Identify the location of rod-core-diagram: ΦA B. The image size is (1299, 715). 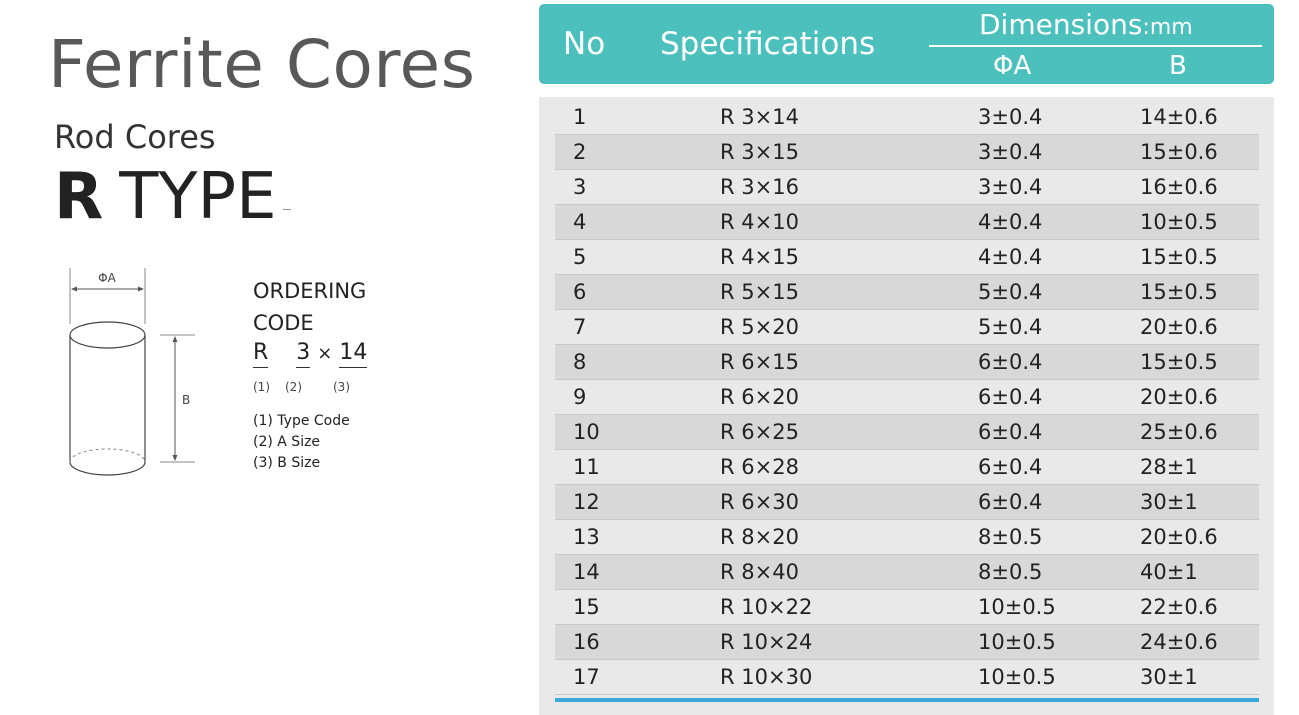
(132, 372).